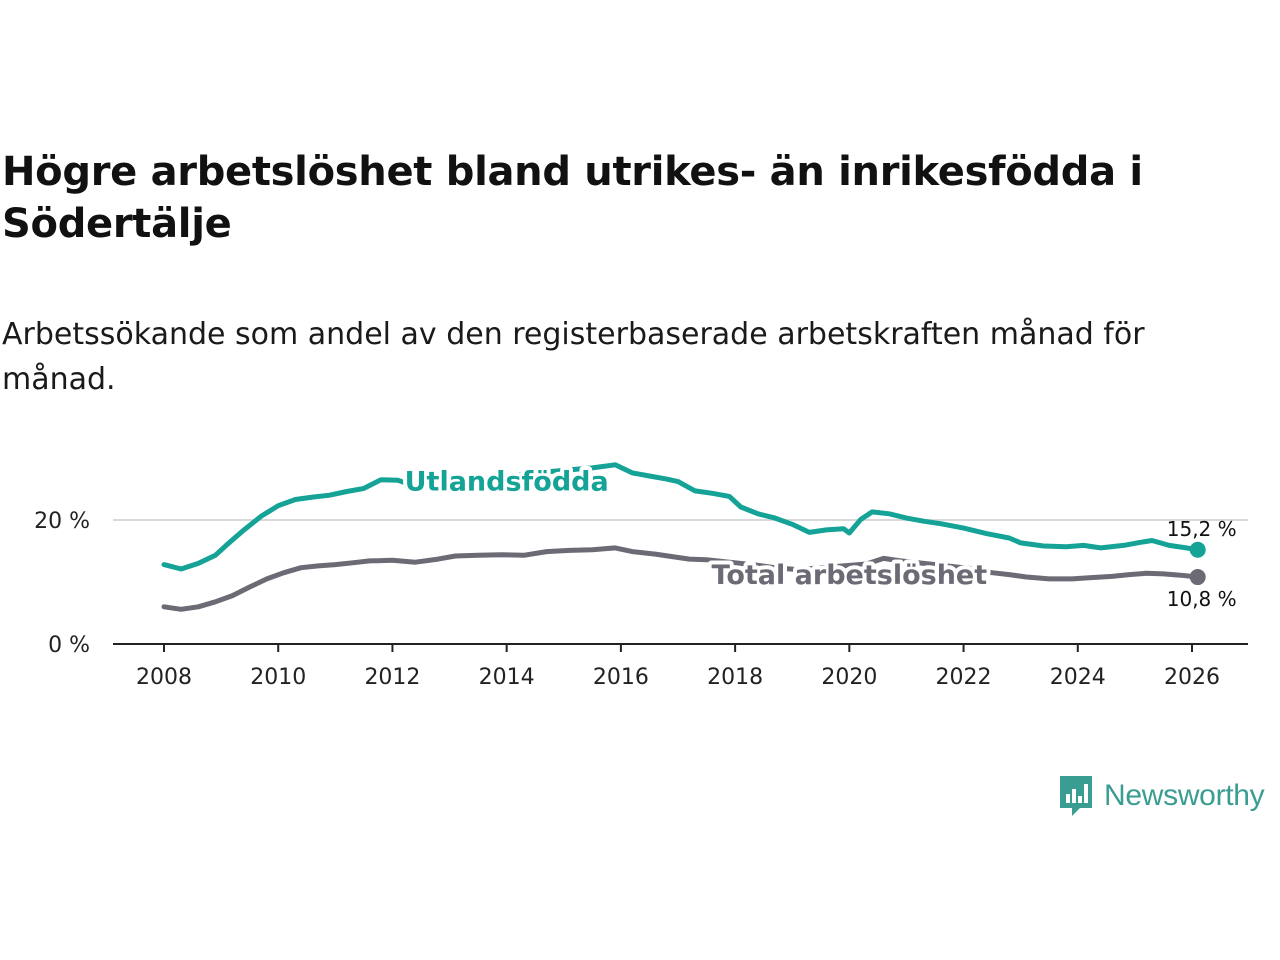  I want to click on end-value-label: 15,2 %, so click(1202, 529).